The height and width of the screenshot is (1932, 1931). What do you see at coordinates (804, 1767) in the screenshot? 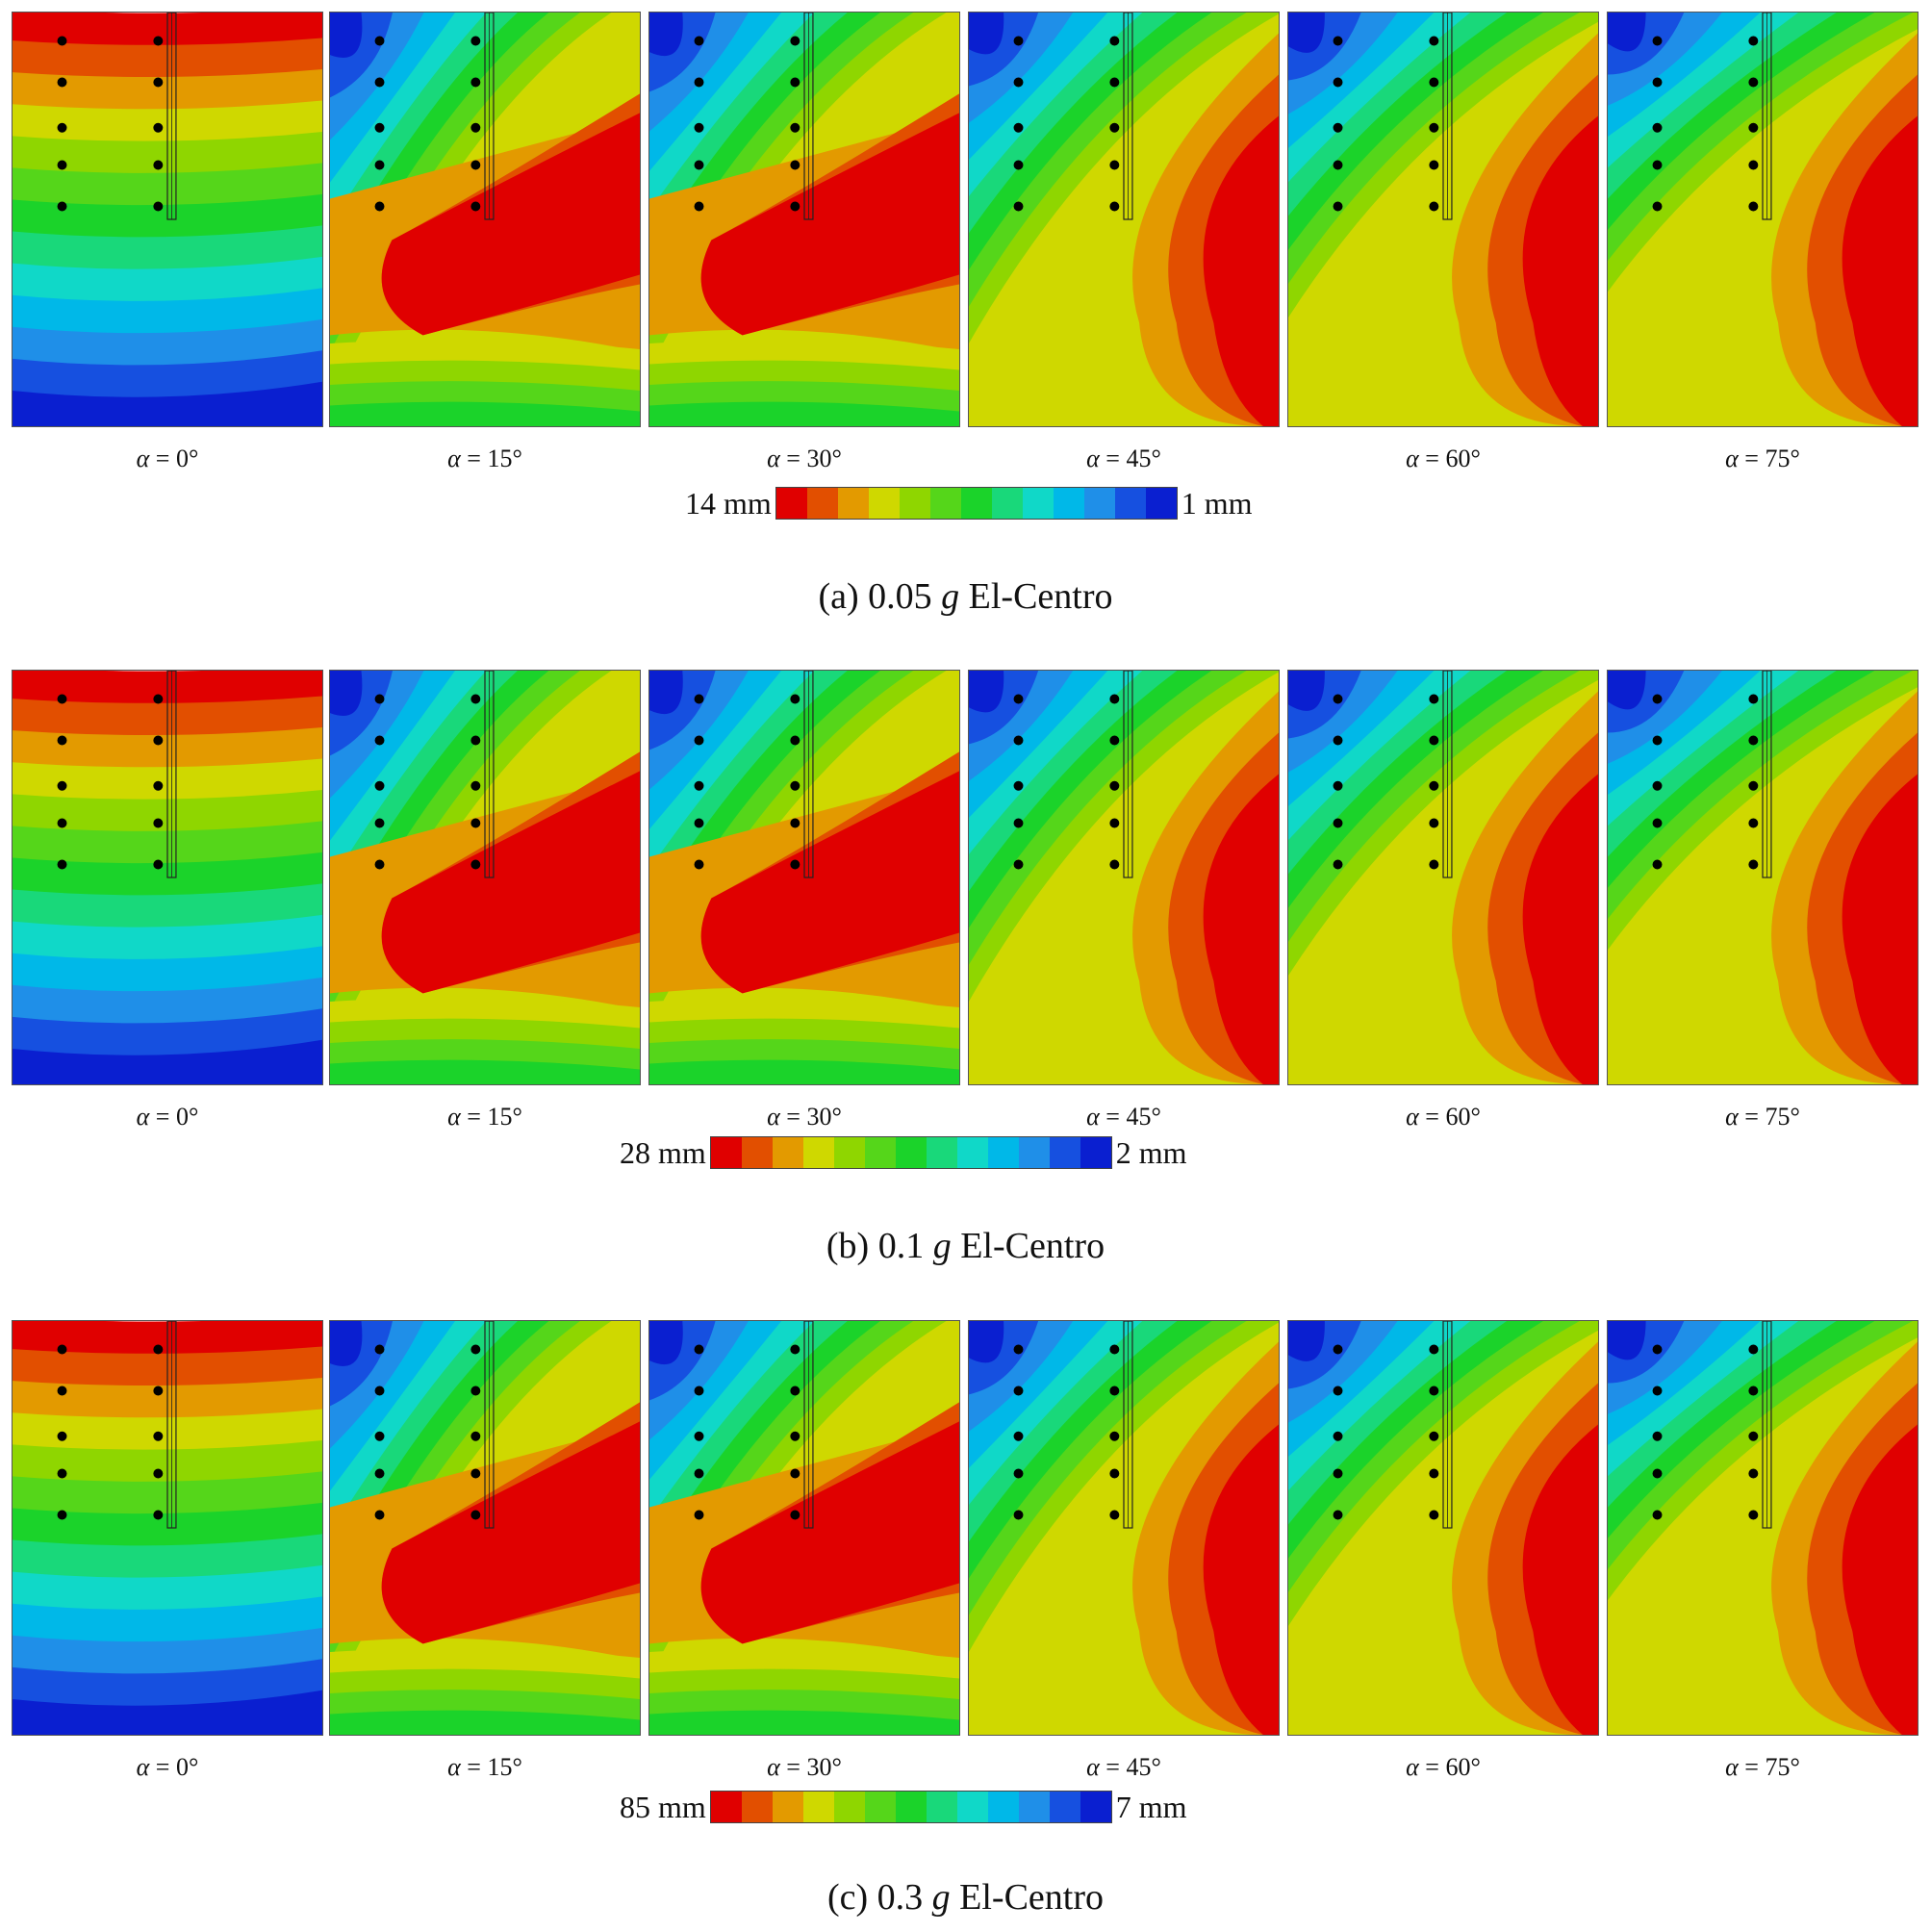
I see `angle-label: α = 30°` at bounding box center [804, 1767].